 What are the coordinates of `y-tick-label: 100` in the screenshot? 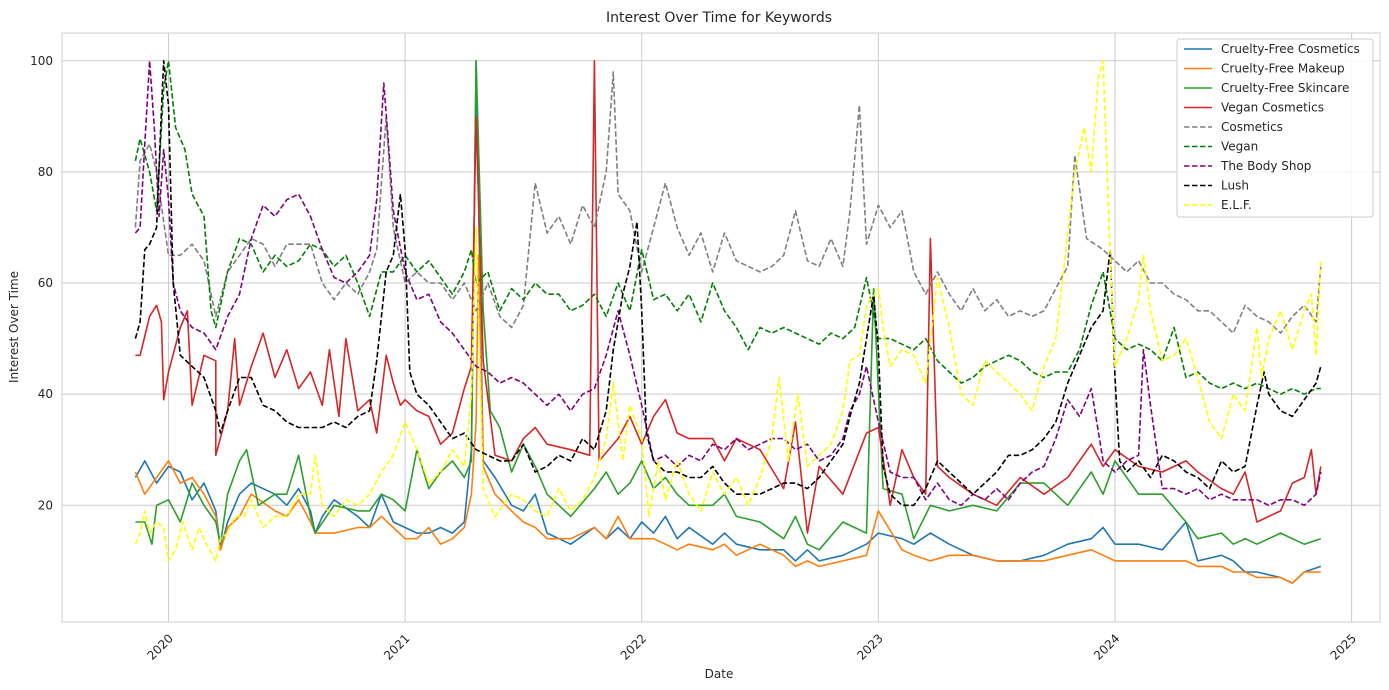 It's located at (41, 61).